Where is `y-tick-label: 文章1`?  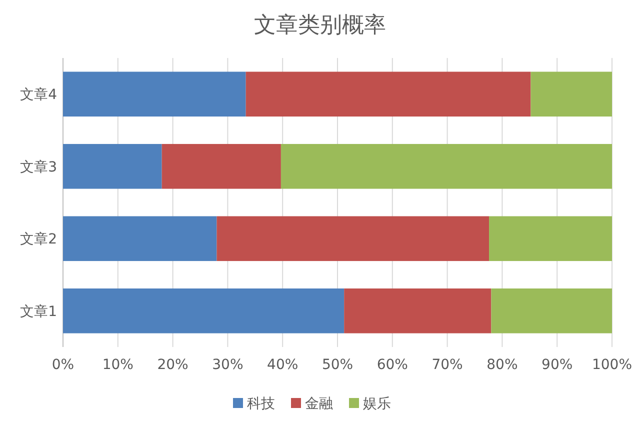
y-tick-label: 文章1 is located at coordinates (38, 312).